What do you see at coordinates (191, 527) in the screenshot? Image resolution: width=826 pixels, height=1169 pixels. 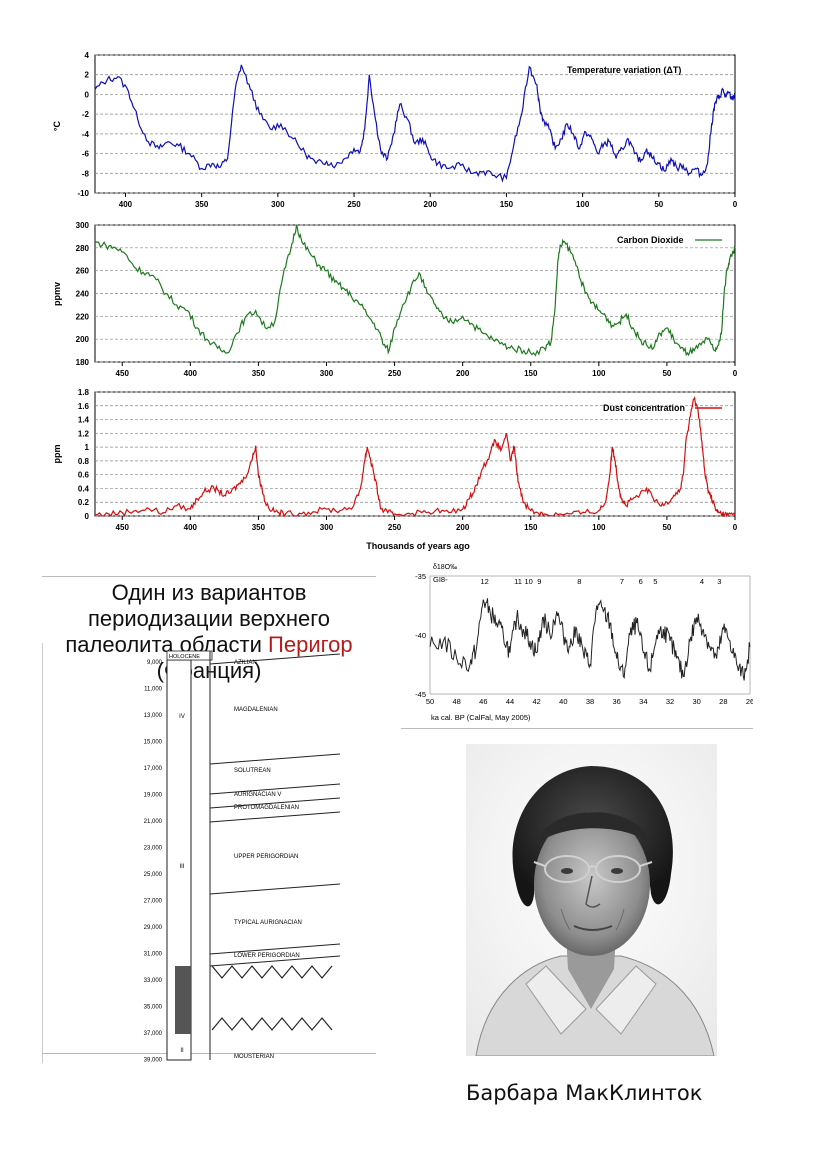 I see `dust-xtick-label: 400` at bounding box center [191, 527].